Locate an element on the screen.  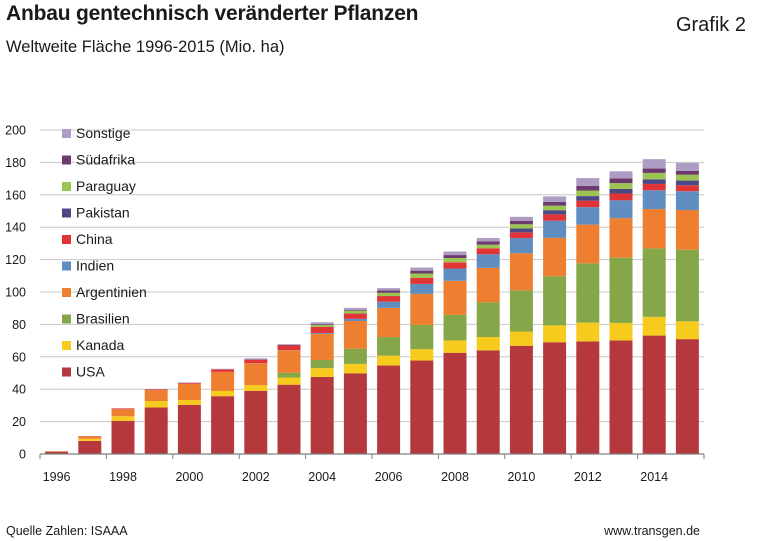
legend-label: Pakistan is located at coordinates (103, 213).